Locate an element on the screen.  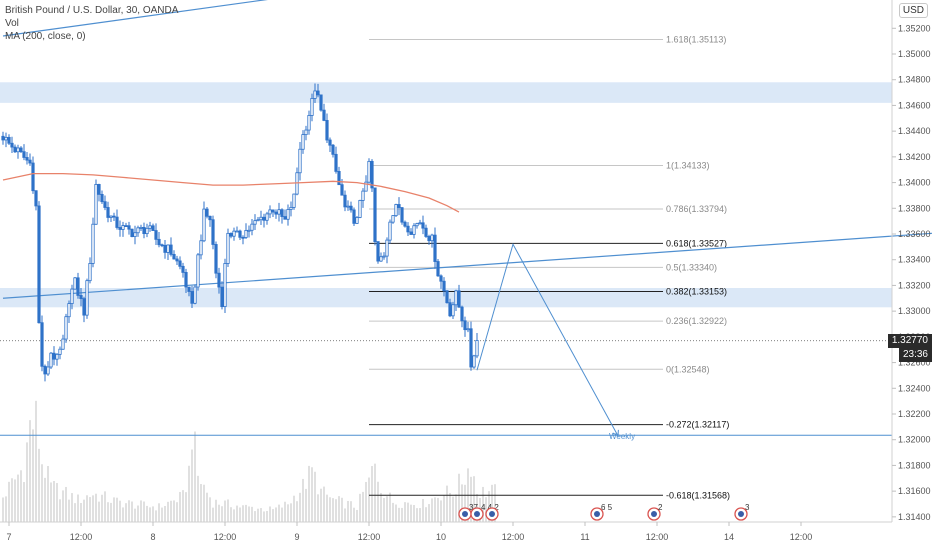
price-tick-label: 1.34600 is located at coordinates (914, 105).